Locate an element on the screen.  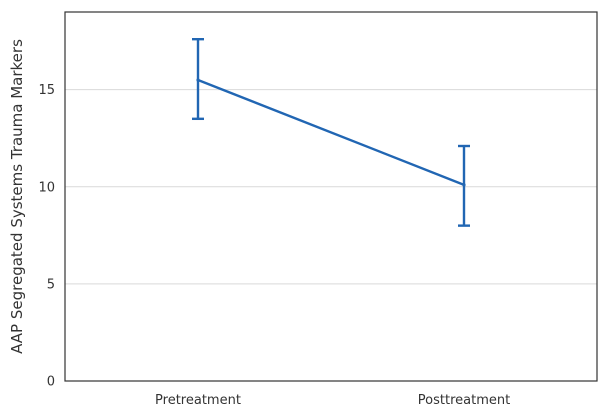
y-tick-label: 15 is located at coordinates (46, 90).